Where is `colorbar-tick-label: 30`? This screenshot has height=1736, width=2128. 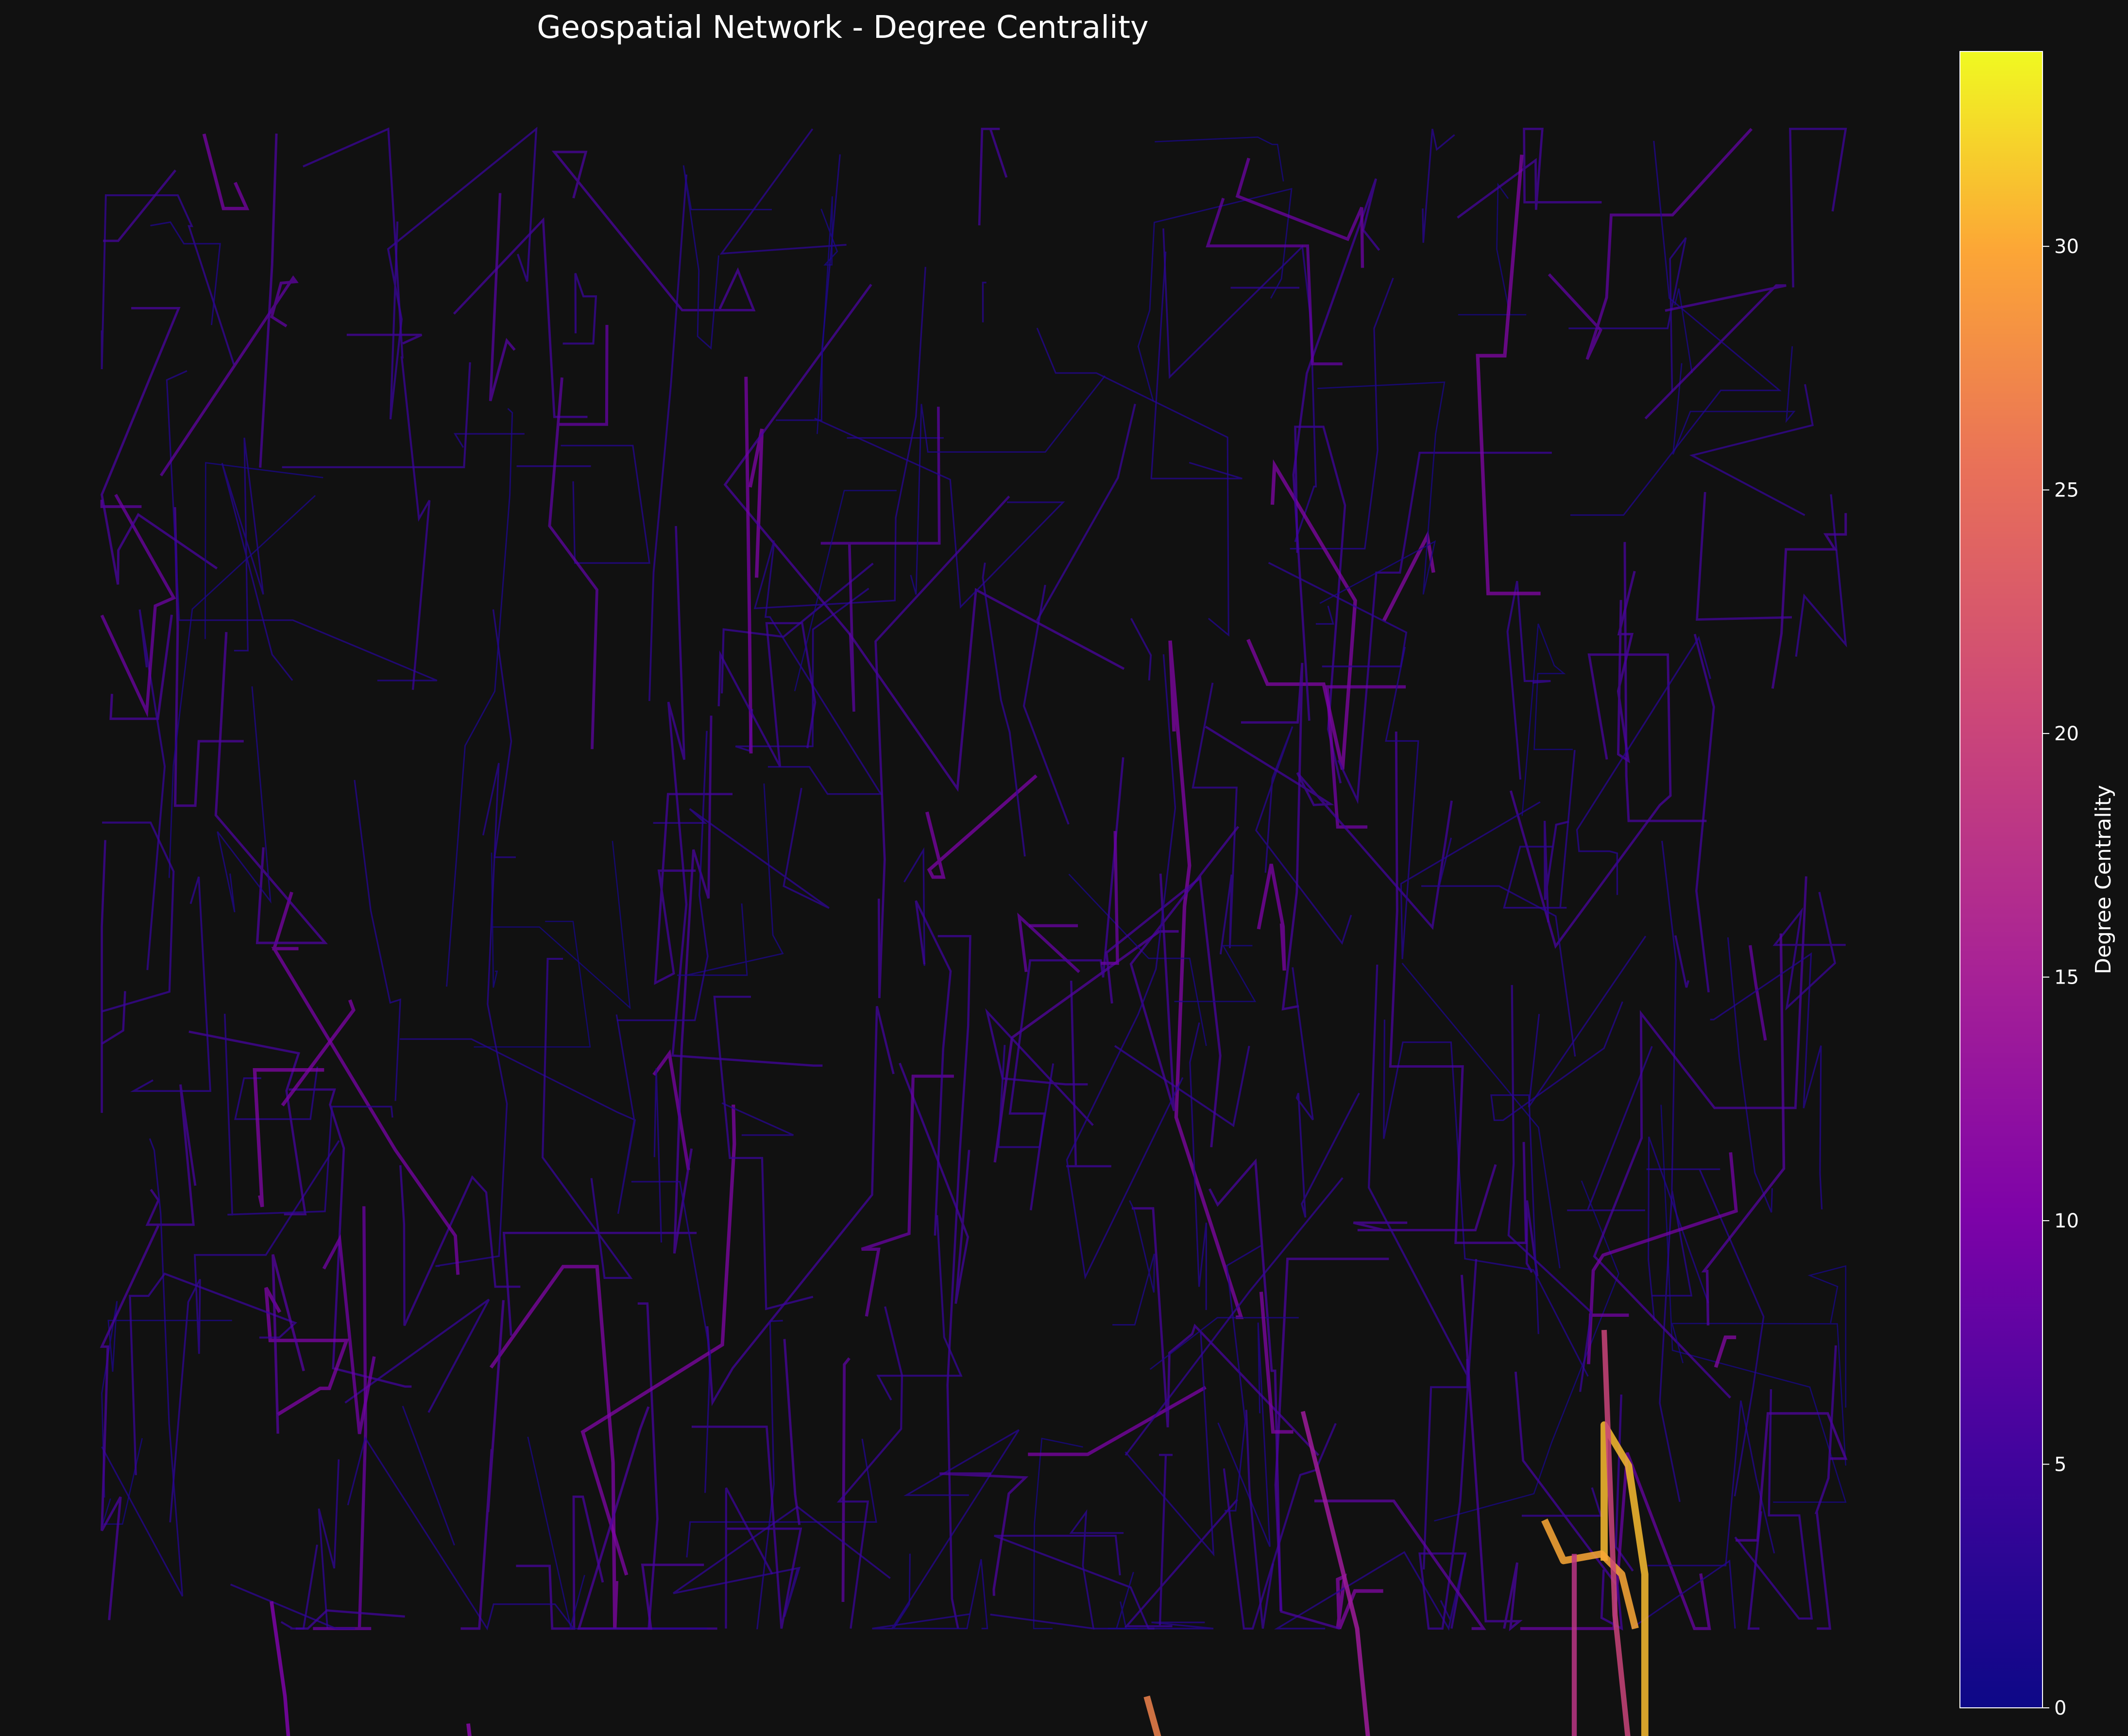 colorbar-tick-label: 30 is located at coordinates (2066, 247).